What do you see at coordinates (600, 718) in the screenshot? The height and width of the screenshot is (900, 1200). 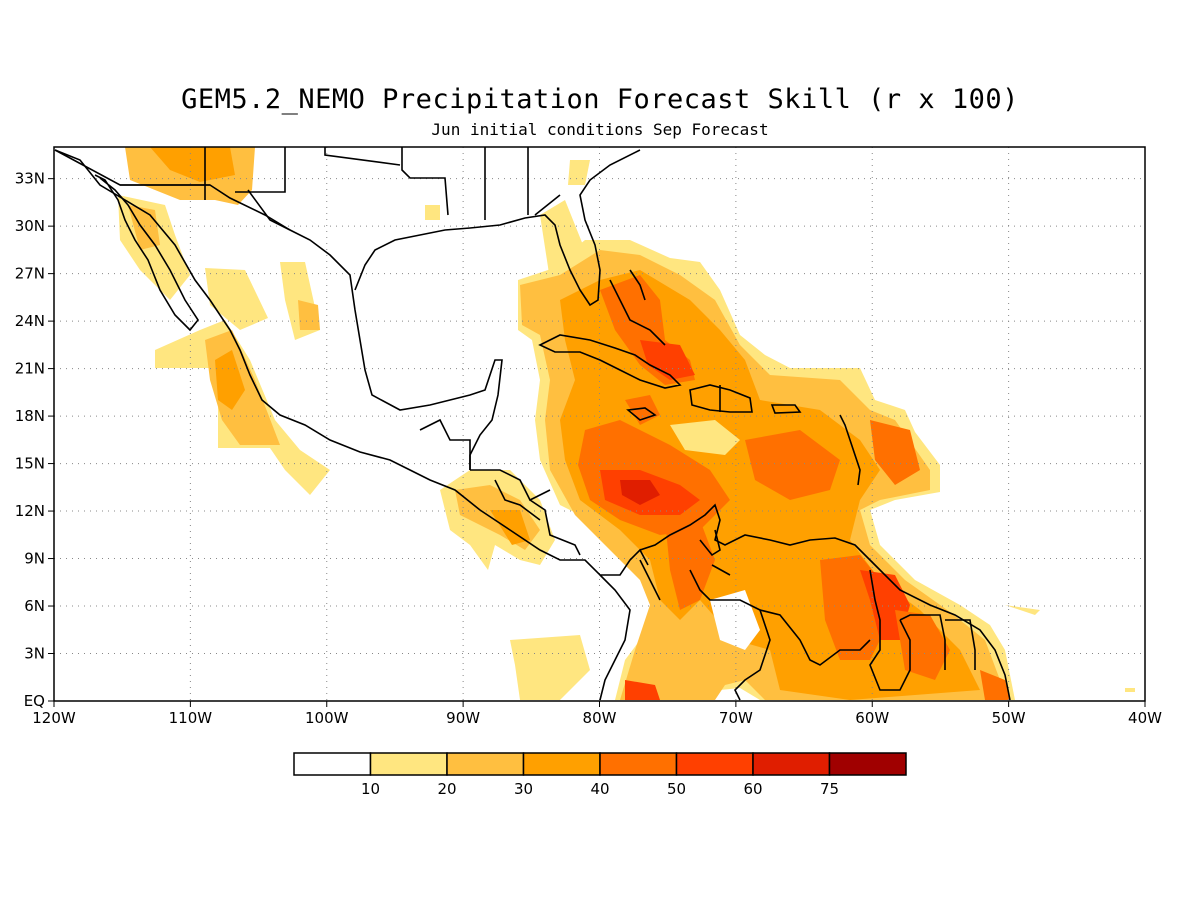 I see `lon-tick-label: 80W` at bounding box center [600, 718].